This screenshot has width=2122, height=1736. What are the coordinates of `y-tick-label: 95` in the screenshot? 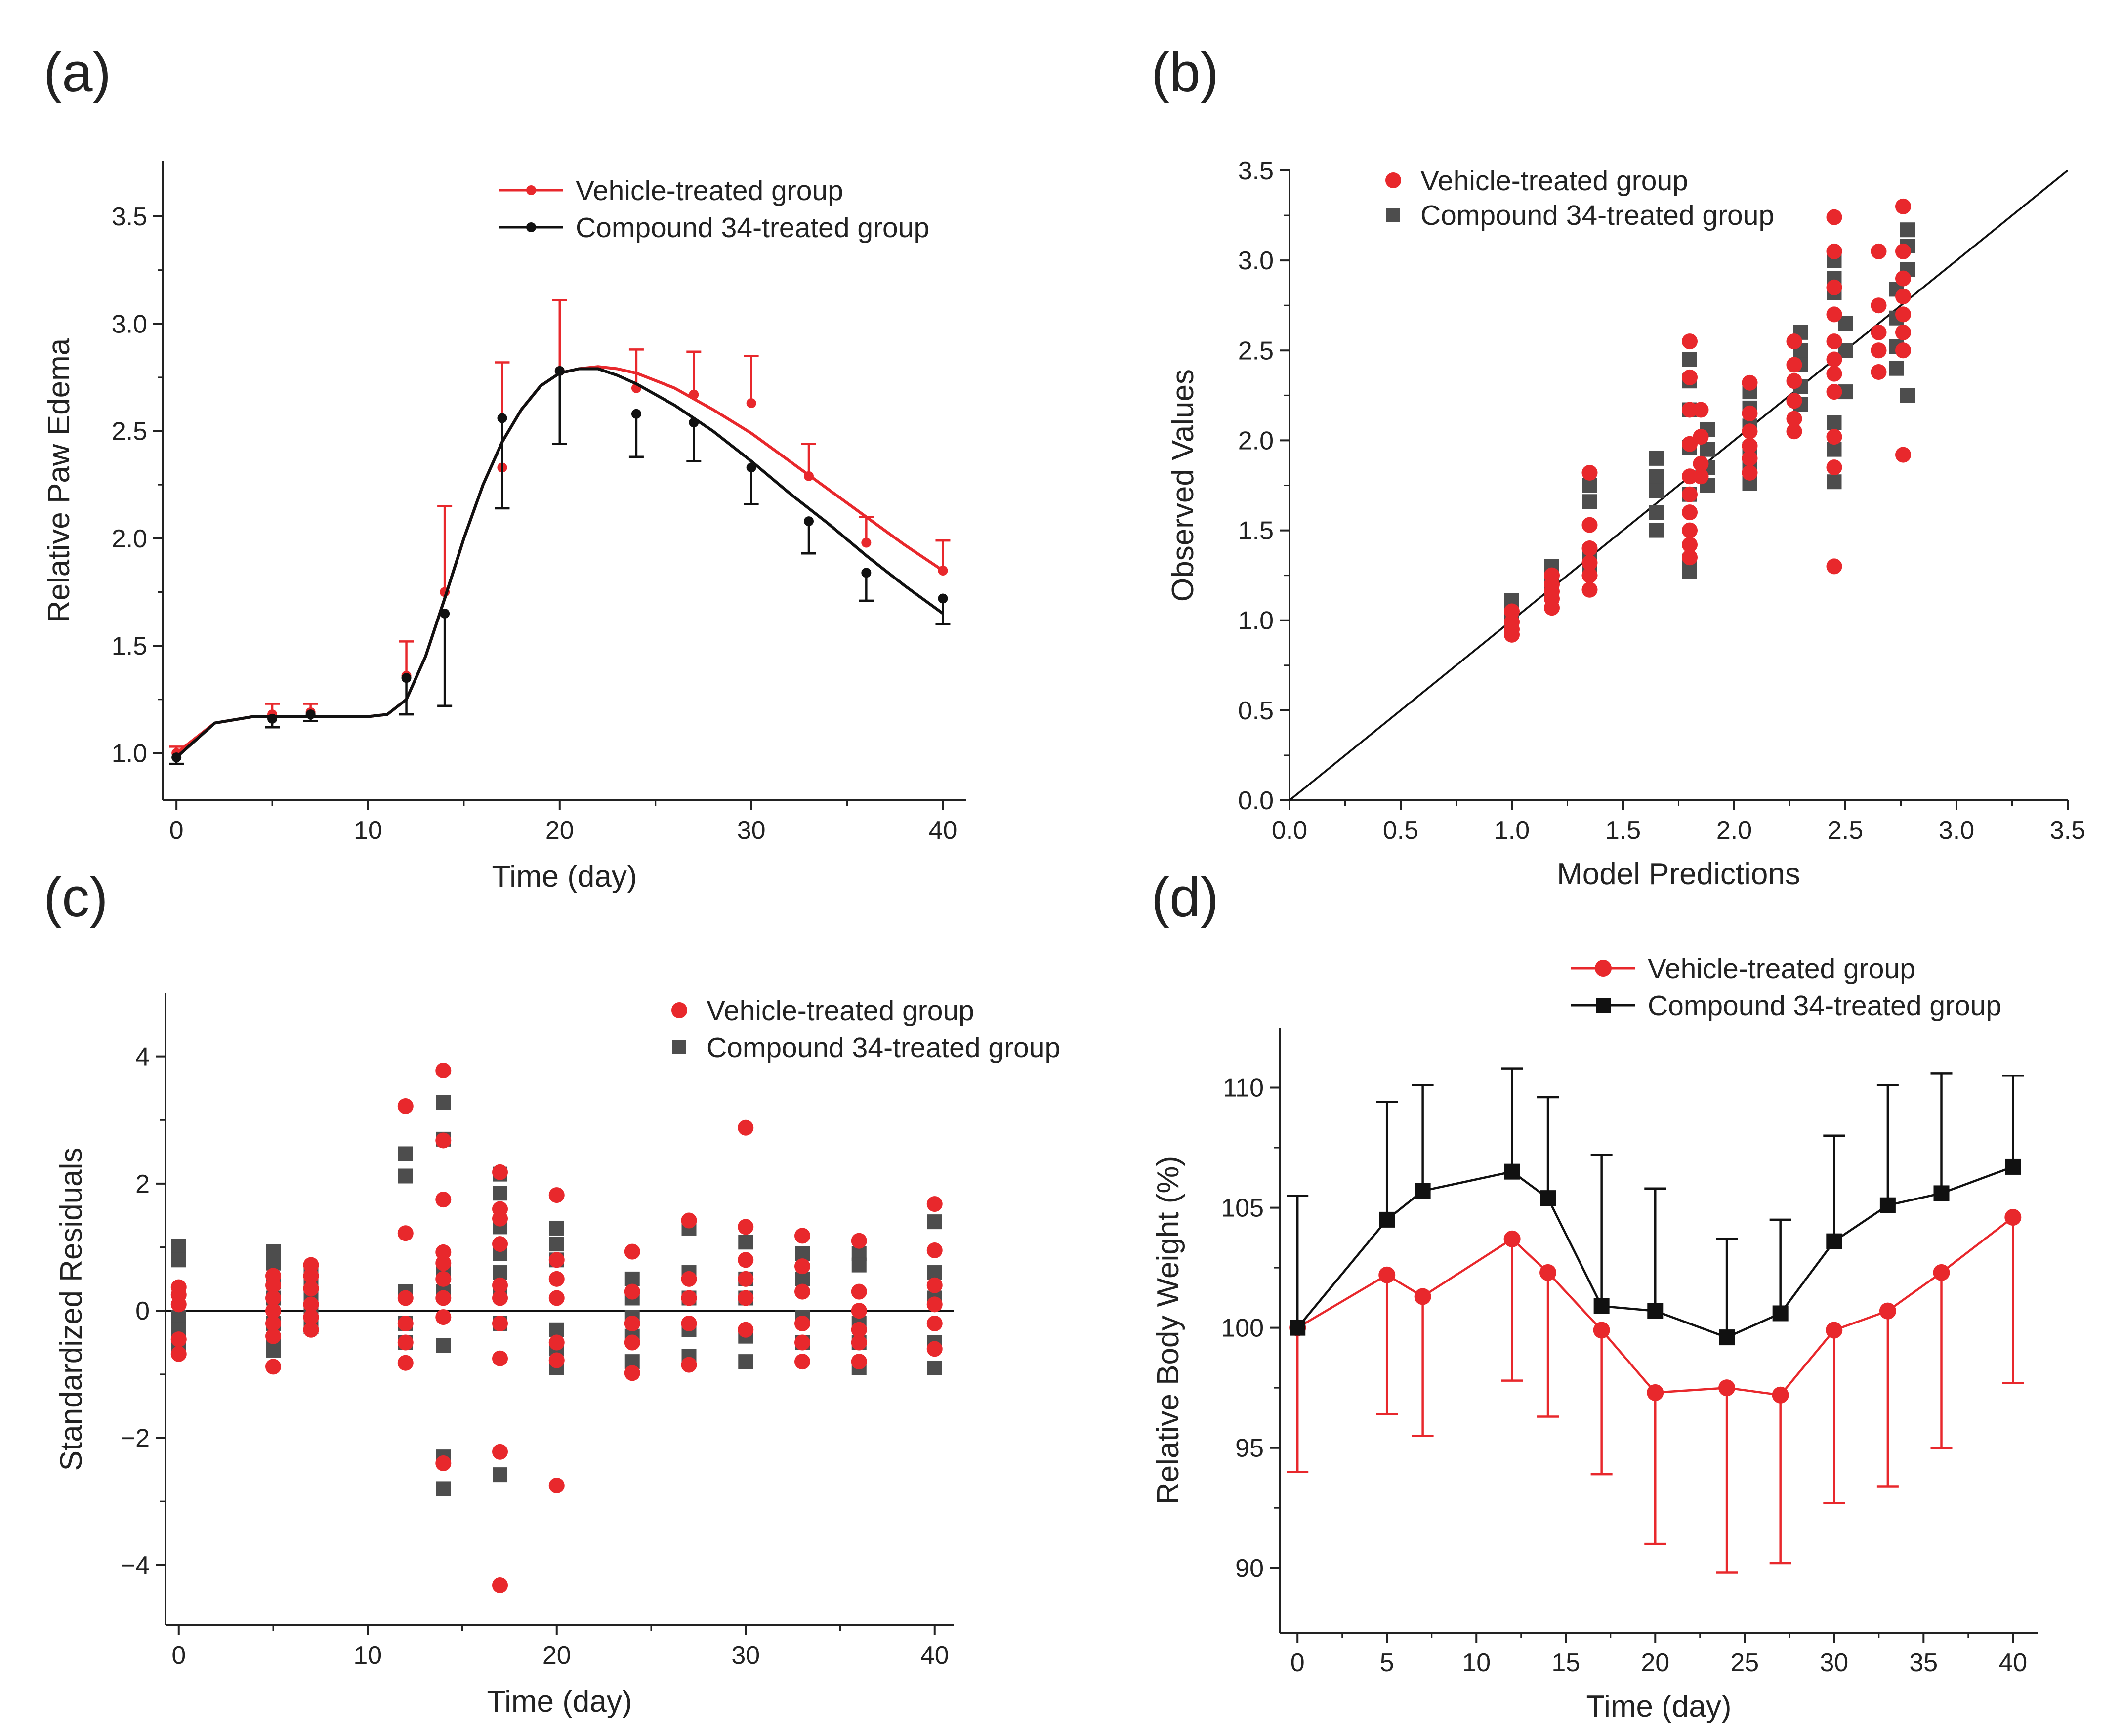 It's located at (1249, 1448).